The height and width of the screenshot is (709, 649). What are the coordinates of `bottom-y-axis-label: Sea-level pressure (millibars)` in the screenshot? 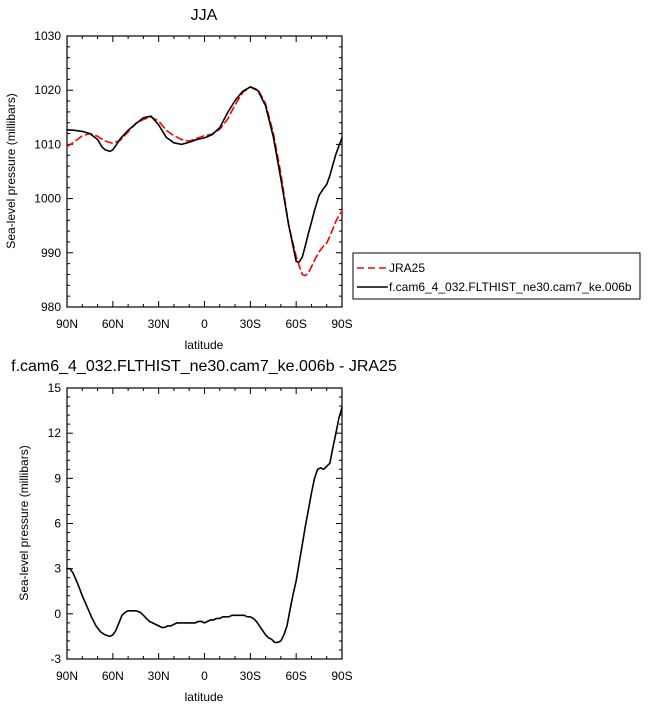 It's located at (24, 522).